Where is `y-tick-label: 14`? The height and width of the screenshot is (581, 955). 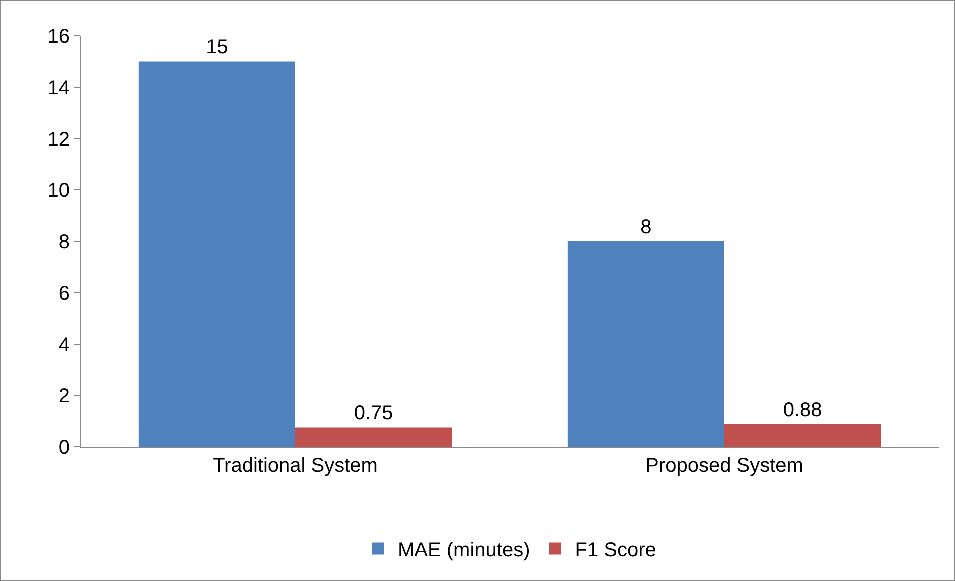 y-tick-label: 14 is located at coordinates (59, 88).